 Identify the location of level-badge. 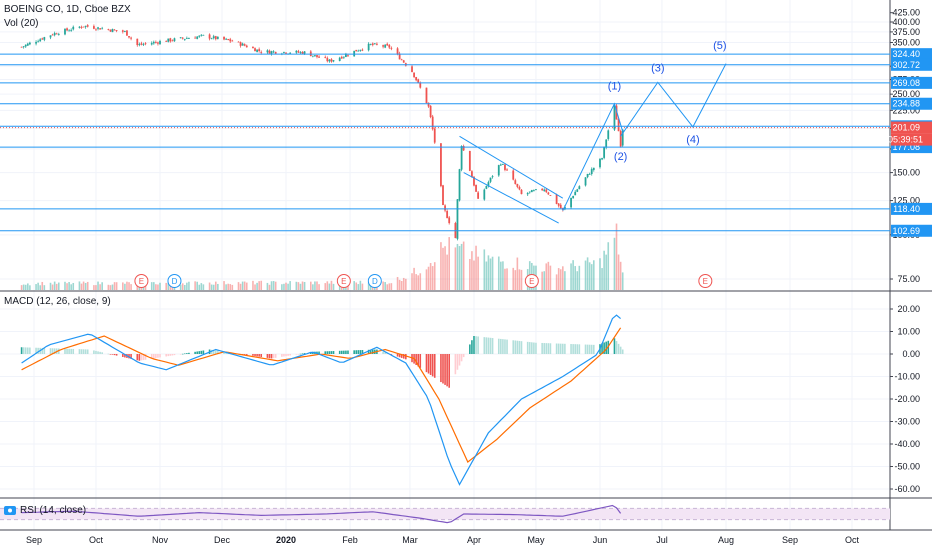
(911, 230).